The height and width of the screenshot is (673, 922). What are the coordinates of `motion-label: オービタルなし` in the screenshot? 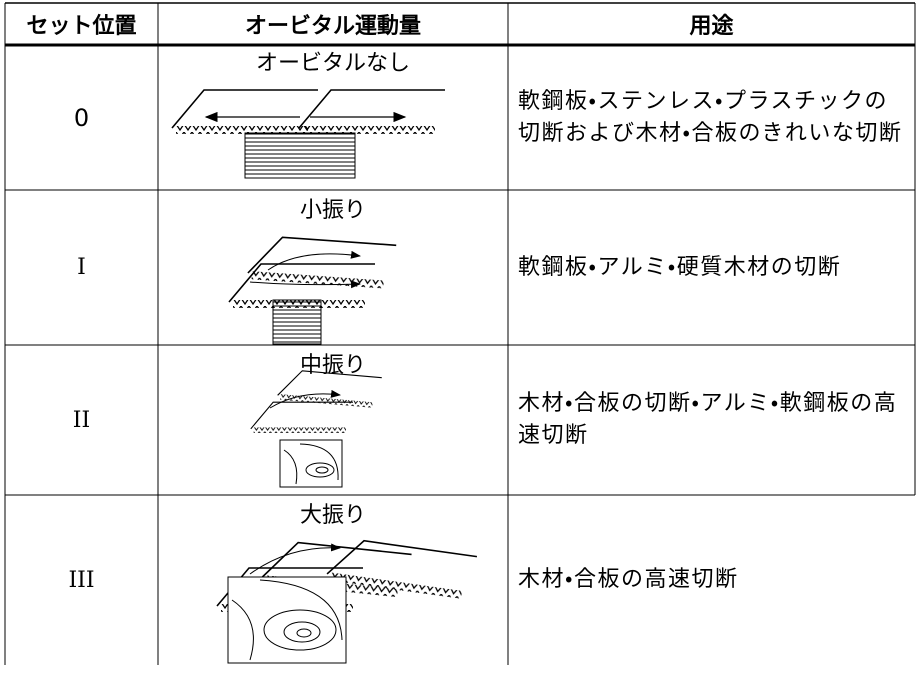 It's located at (332, 63).